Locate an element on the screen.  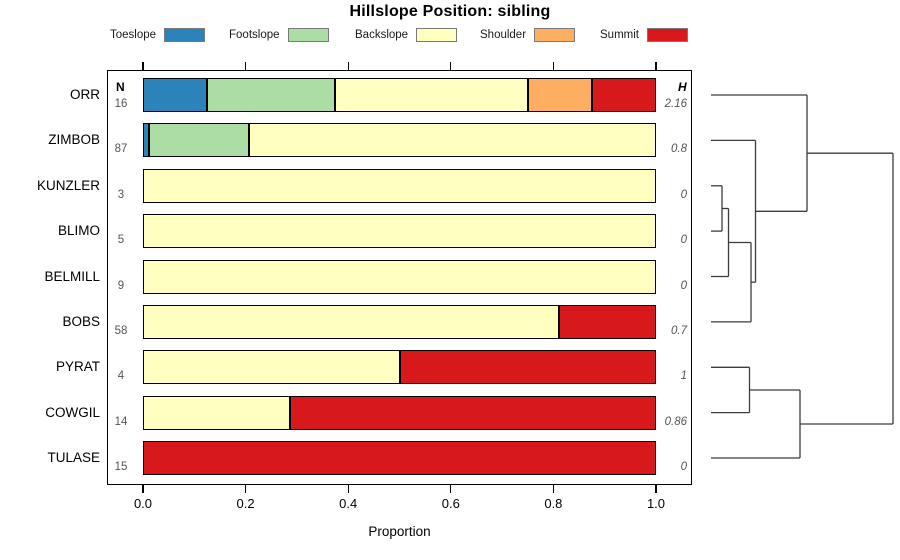
h-column-header: H is located at coordinates (682, 87).